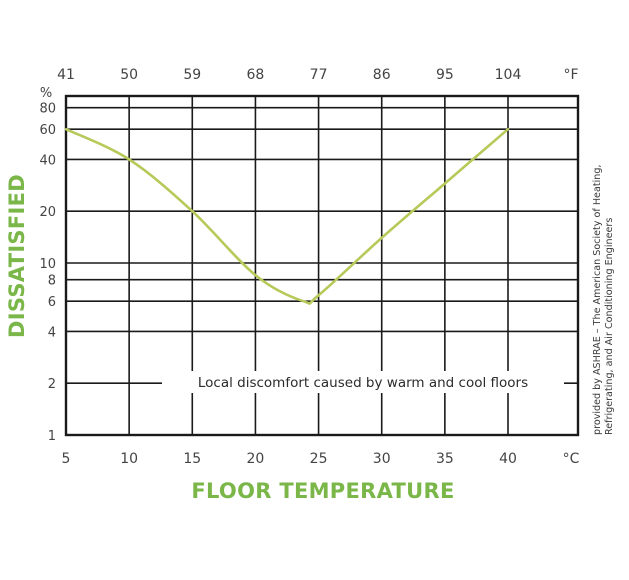 Image resolution: width=629 pixels, height=580 pixels. What do you see at coordinates (382, 459) in the screenshot?
I see `x-tick-celsius: 30` at bounding box center [382, 459].